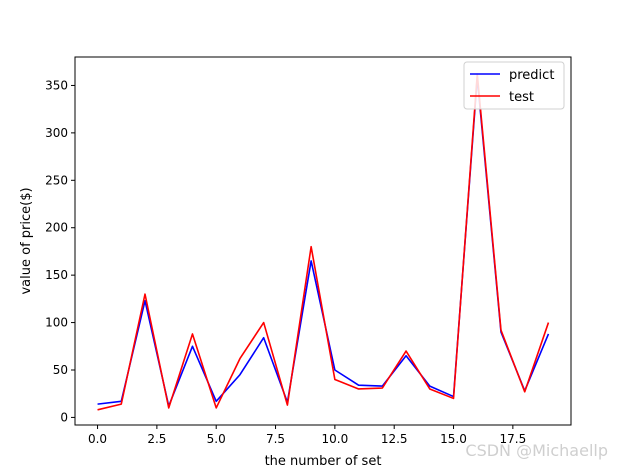 The width and height of the screenshot is (624, 470). Describe the element at coordinates (521, 97) in the screenshot. I see `legend-test-label: test` at that location.